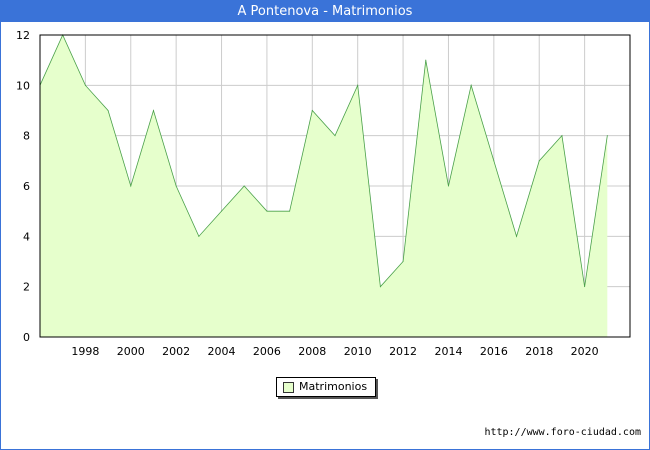 Image resolution: width=650 pixels, height=450 pixels. What do you see at coordinates (585, 351) in the screenshot?
I see `x-tick-label: 2020` at bounding box center [585, 351].